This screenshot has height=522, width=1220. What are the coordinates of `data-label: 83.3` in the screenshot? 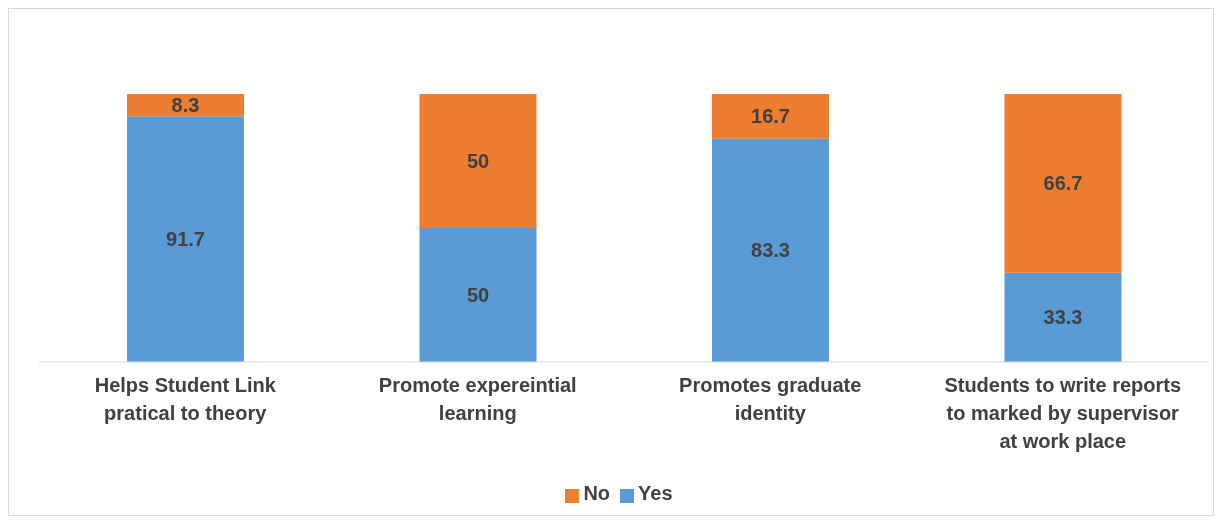 It's located at (770, 250).